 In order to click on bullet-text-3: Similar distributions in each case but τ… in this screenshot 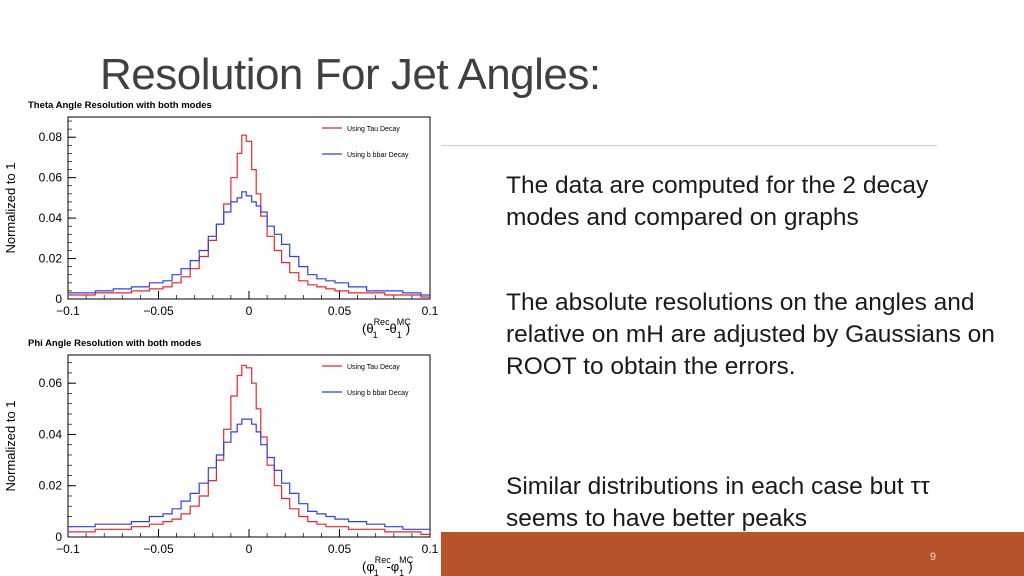, I will do `click(718, 502)`.